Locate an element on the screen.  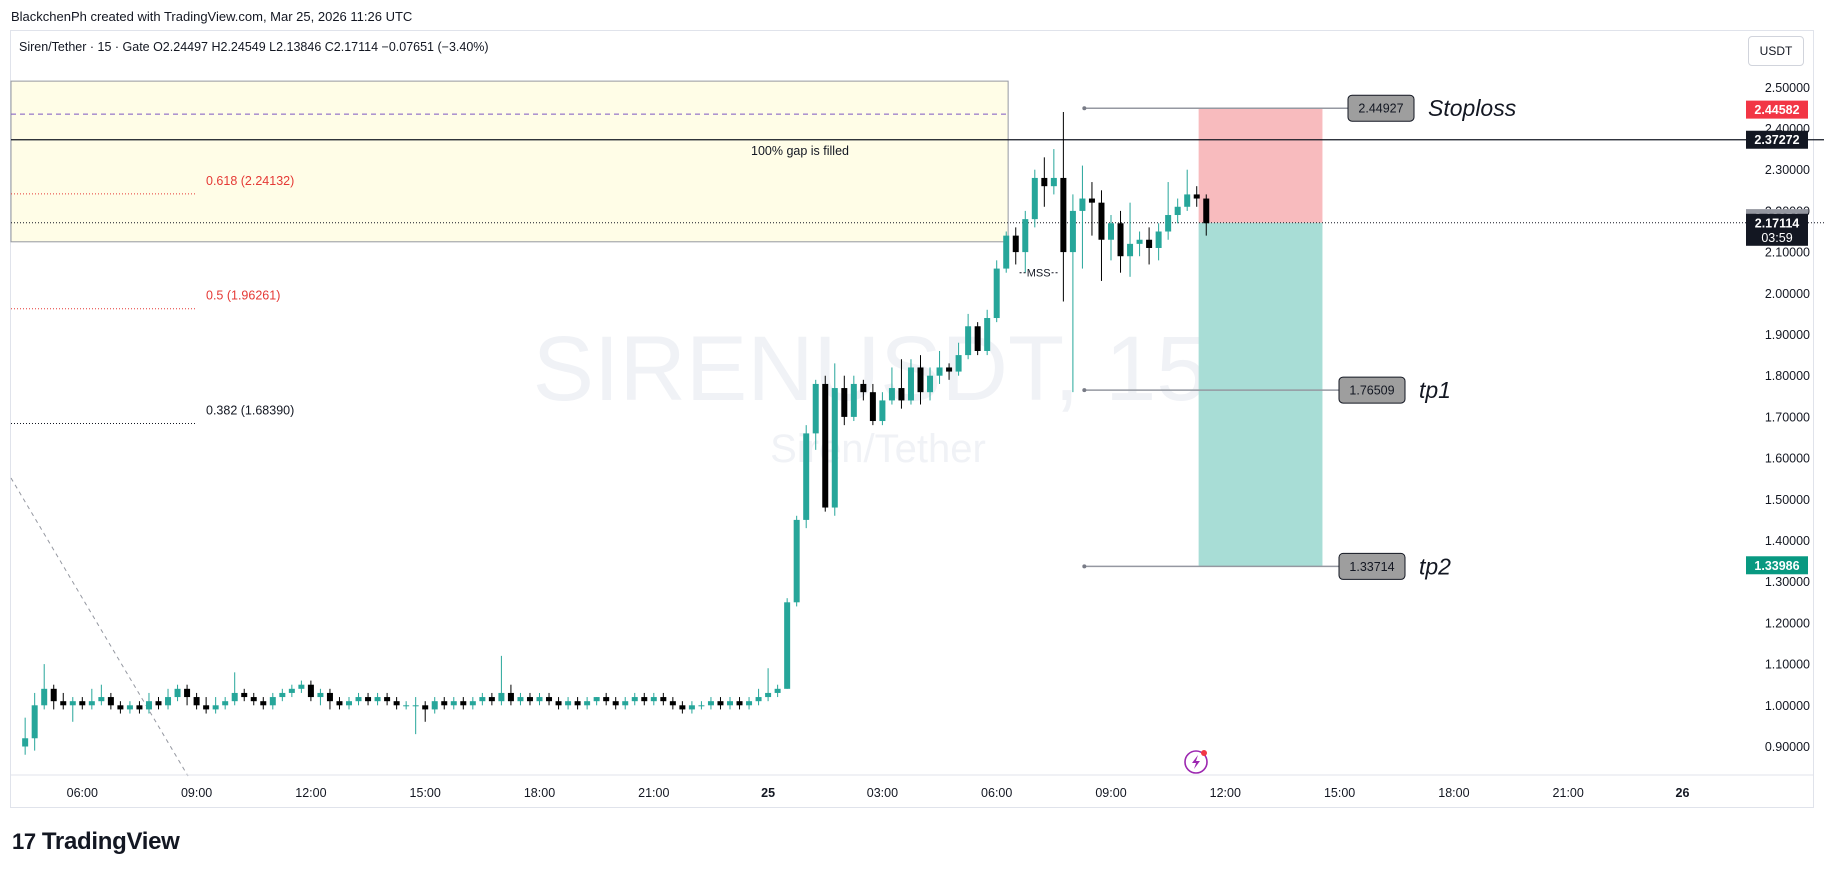
tp1-price-box is located at coordinates (1372, 390).